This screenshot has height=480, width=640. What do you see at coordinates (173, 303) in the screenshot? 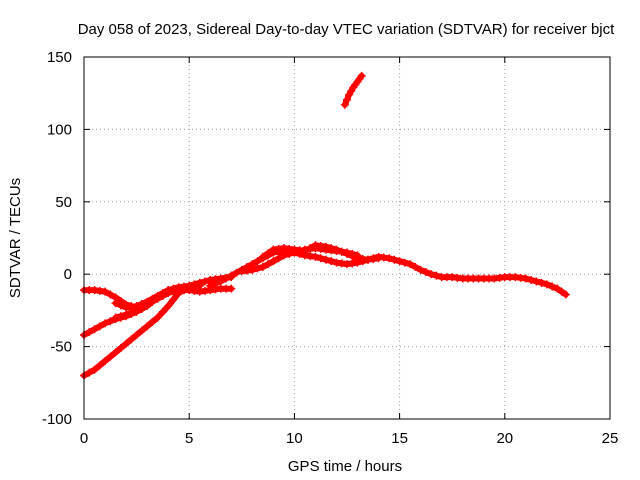
I see `series-arc-e` at bounding box center [173, 303].